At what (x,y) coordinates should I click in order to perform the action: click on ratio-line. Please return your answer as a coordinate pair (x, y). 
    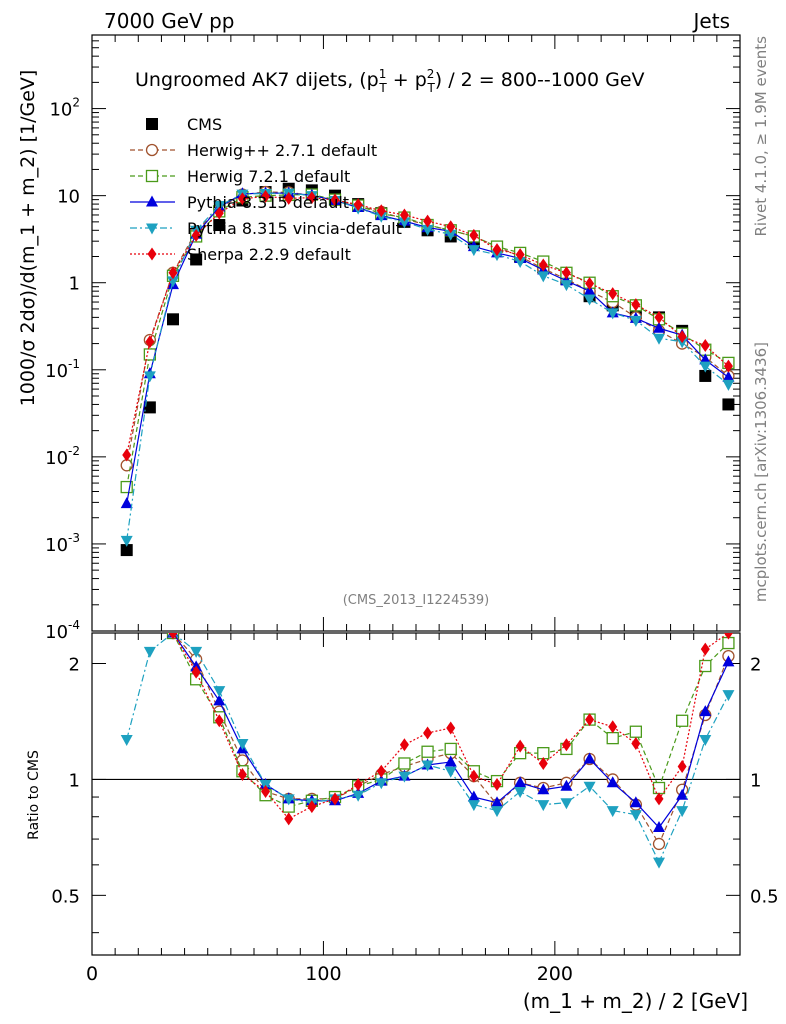
    Looking at the image, I should click on (450, 720).